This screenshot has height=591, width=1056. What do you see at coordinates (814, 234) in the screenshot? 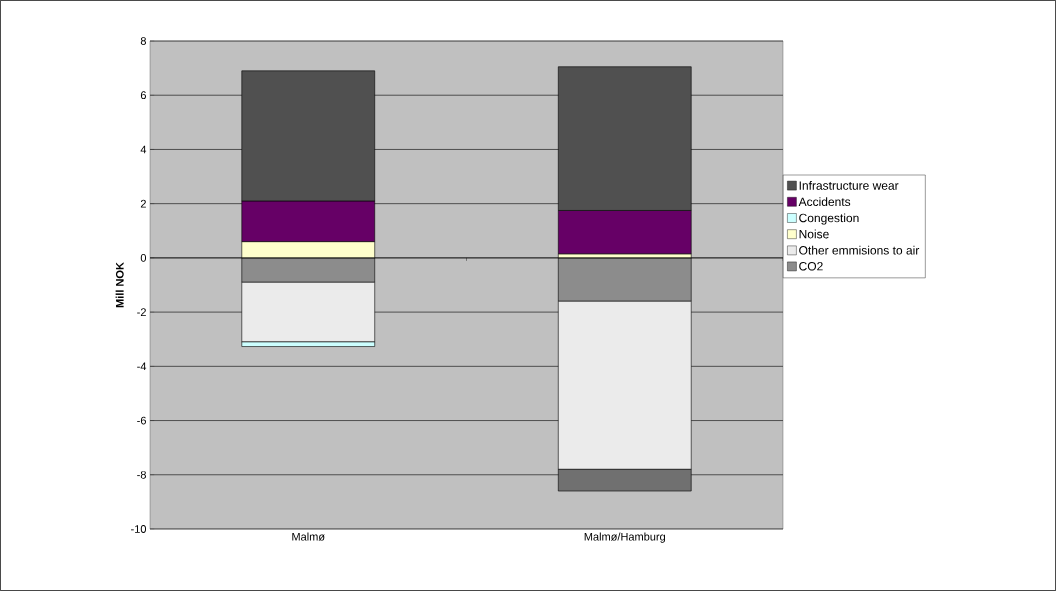
I see `legend-label: Noise` at bounding box center [814, 234].